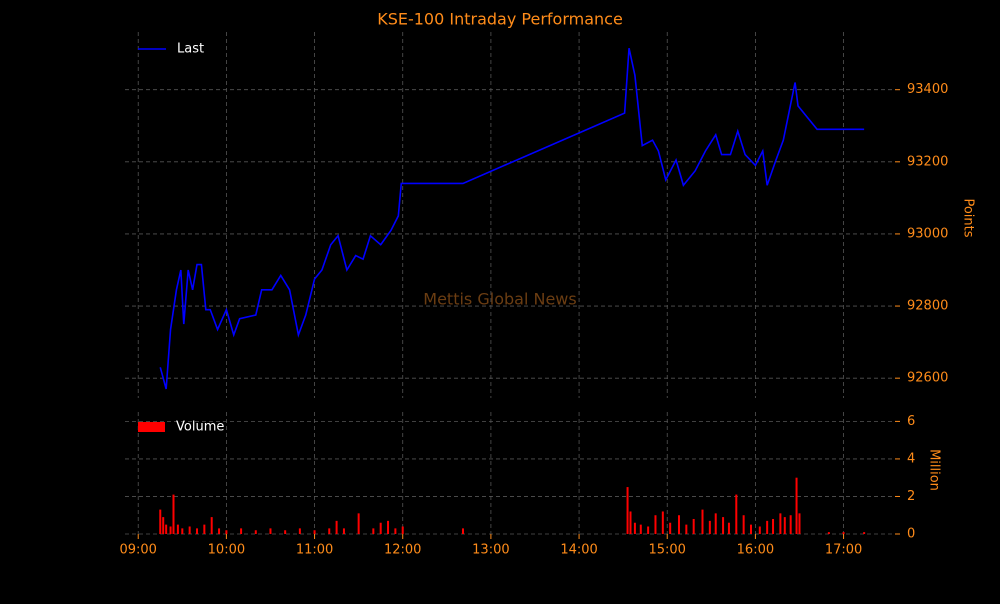 This screenshot has height=604, width=1000. What do you see at coordinates (927, 89) in the screenshot?
I see `y-tick-label: 93400` at bounding box center [927, 89].